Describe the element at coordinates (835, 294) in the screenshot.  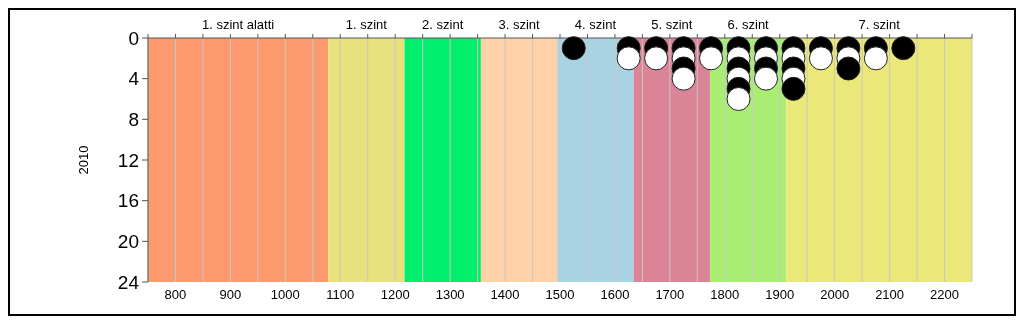
I see `x-tick-label: 2000` at that location.